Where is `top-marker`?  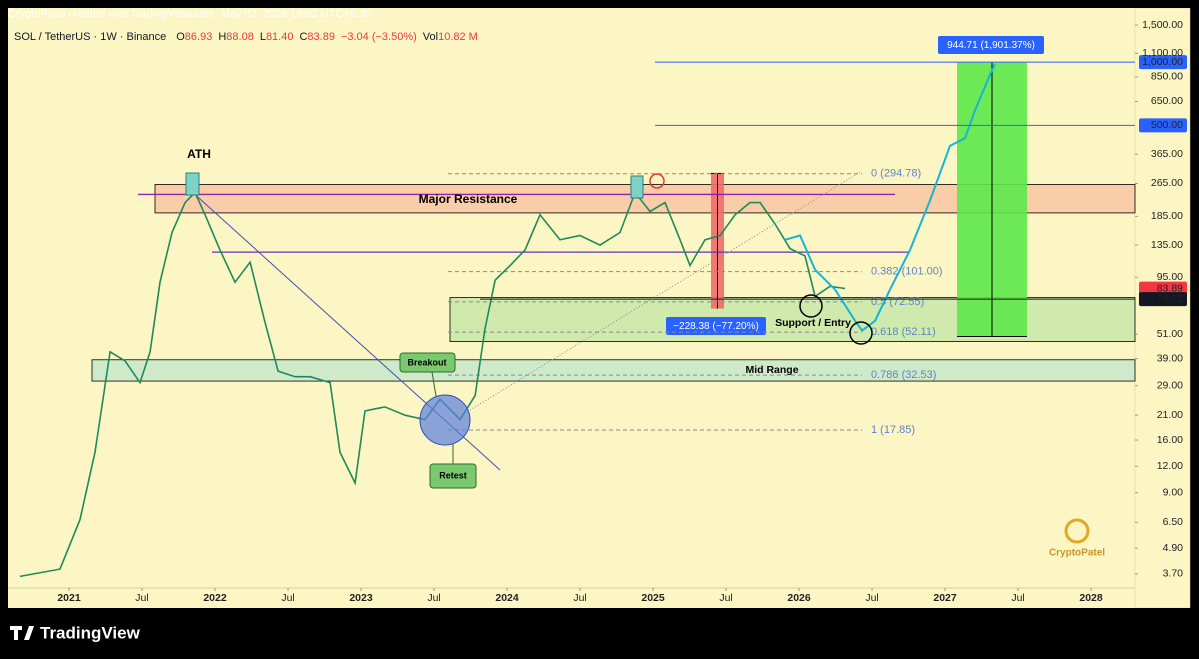
top-marker is located at coordinates (637, 187).